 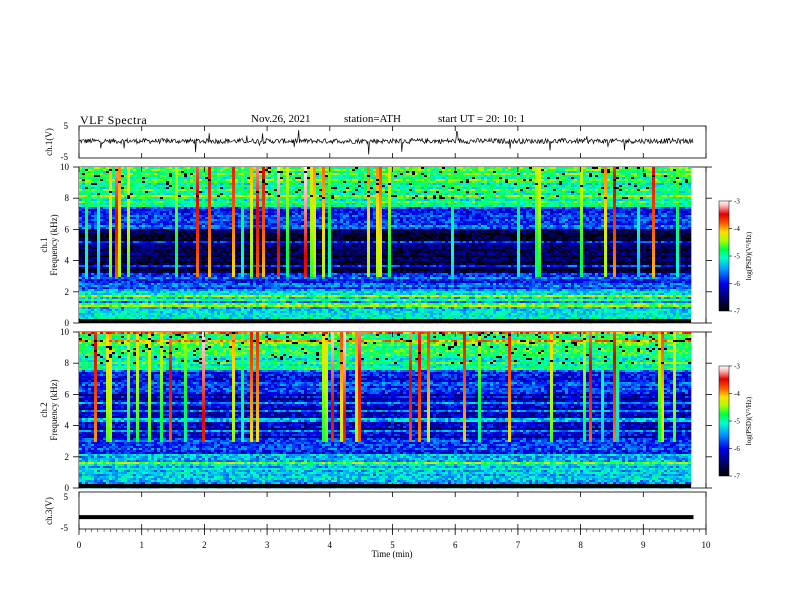 What do you see at coordinates (375, 141) in the screenshot?
I see `ch1-waveform-panel: 5 -5 ch.1(V)` at bounding box center [375, 141].